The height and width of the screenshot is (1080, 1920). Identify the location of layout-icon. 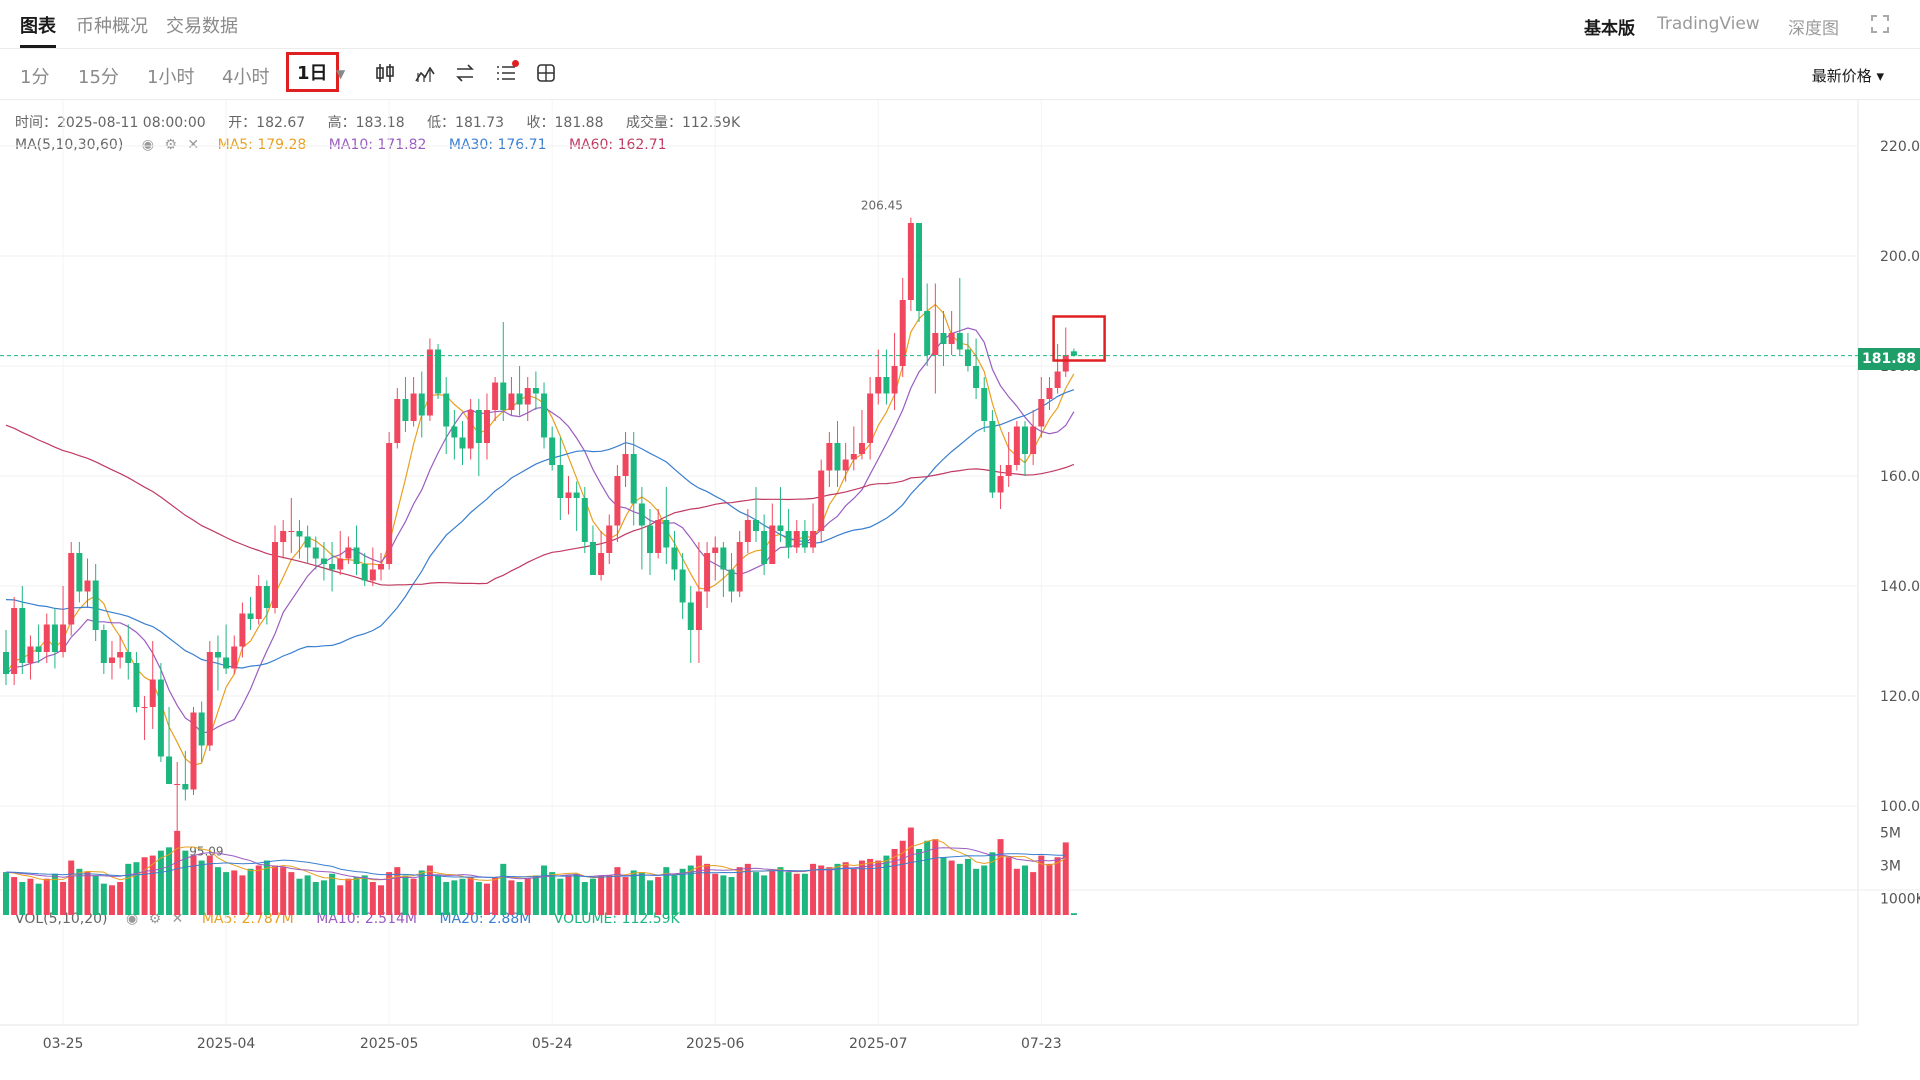
(546, 73).